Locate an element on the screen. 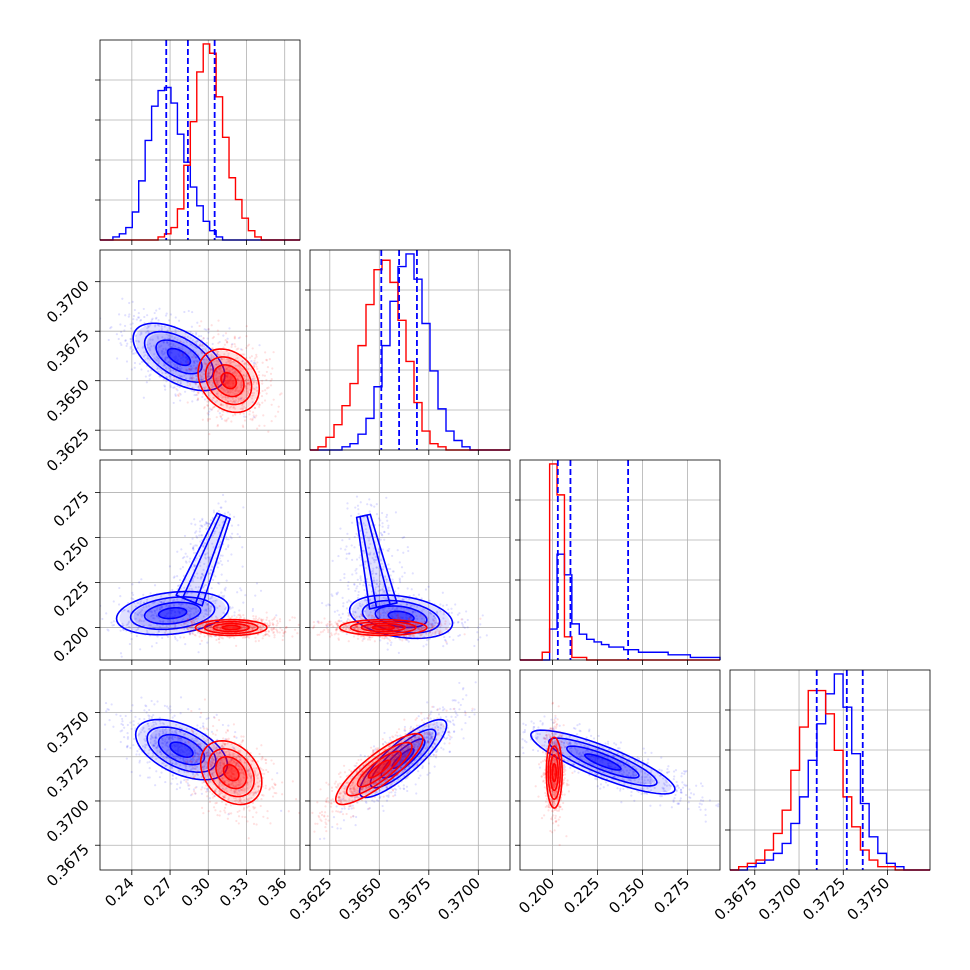  hist-red is located at coordinates (620, 562).